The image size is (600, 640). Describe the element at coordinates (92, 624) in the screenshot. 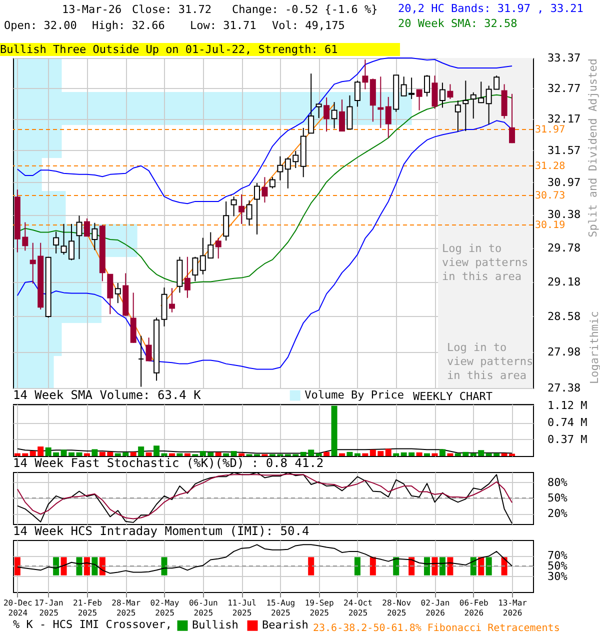

I see `legend-title: % K - HCS IMI Crossover,` at that location.